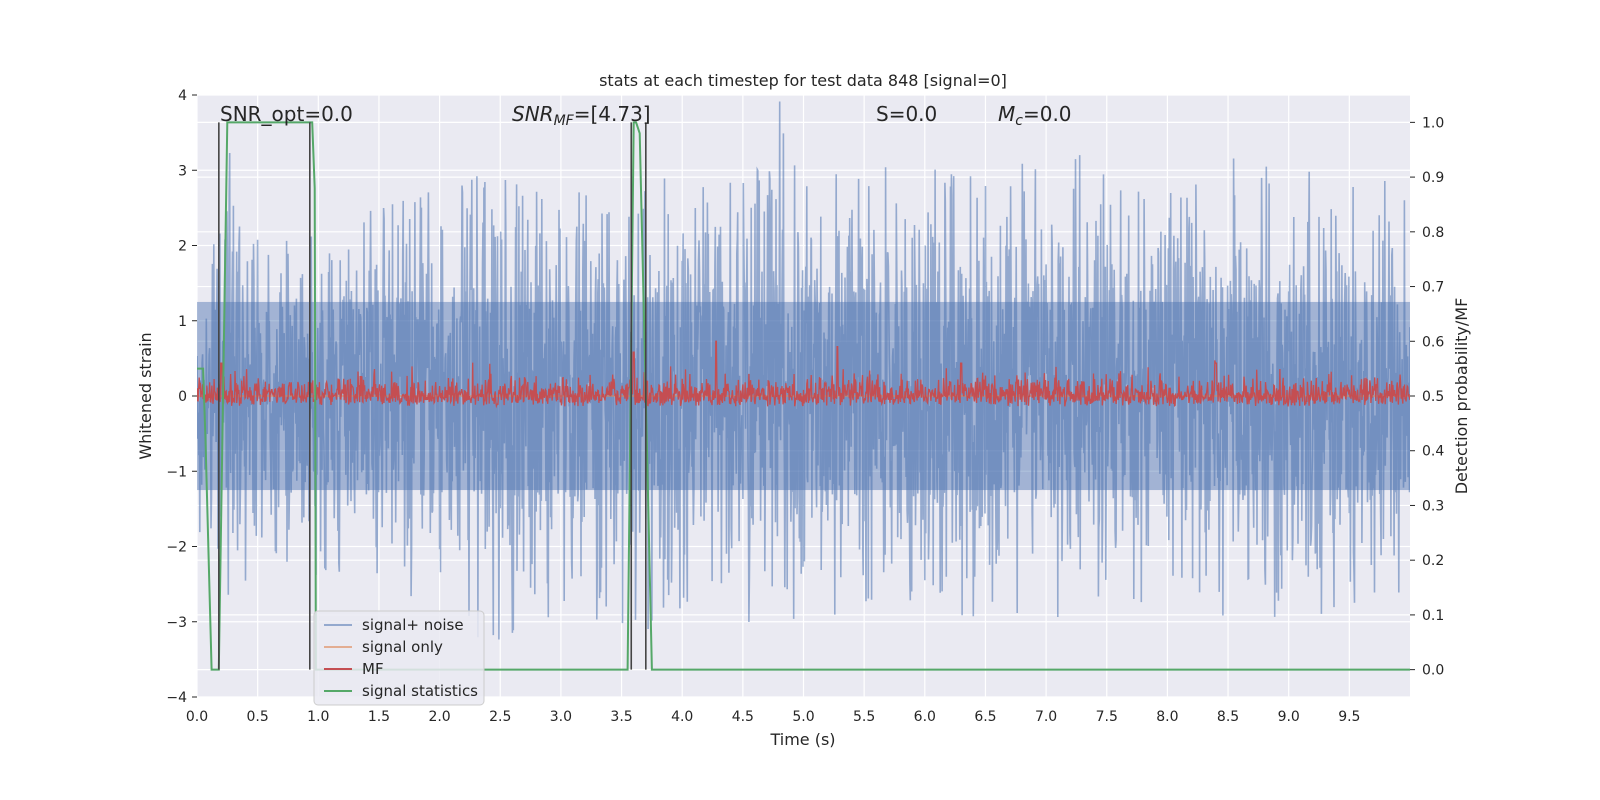 The width and height of the screenshot is (1600, 800). I want to click on mc-prefix: M, so click(1006, 114).